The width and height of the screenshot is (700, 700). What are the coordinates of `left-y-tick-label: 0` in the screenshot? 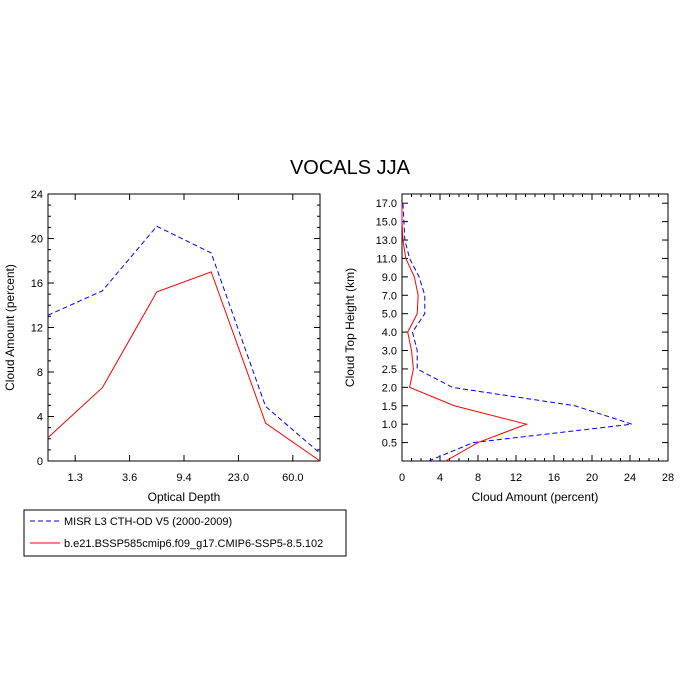 It's located at (40, 462).